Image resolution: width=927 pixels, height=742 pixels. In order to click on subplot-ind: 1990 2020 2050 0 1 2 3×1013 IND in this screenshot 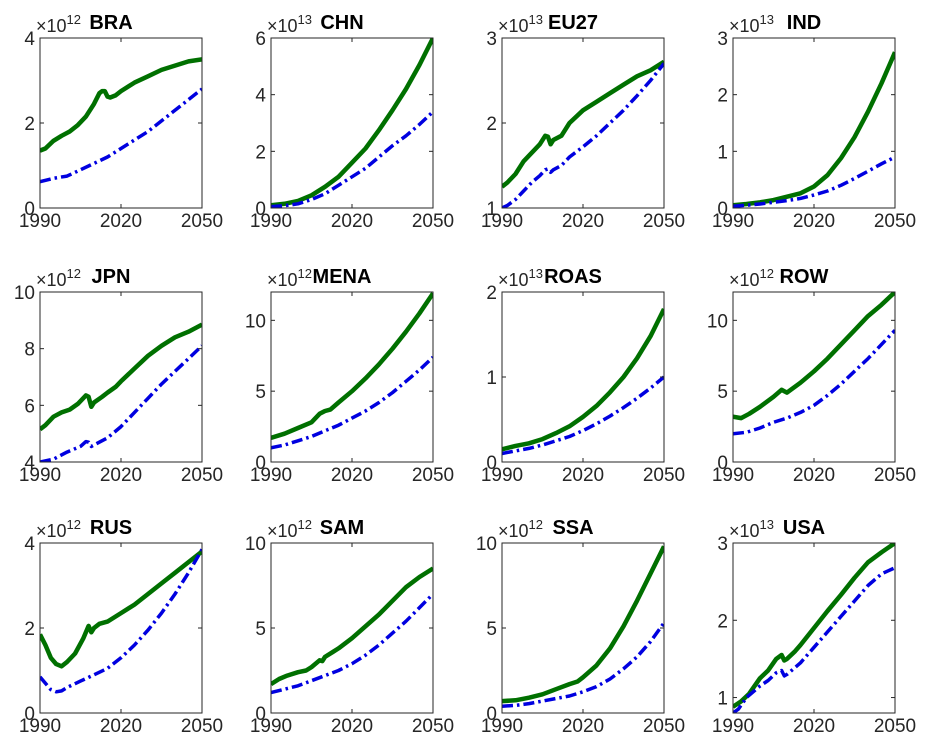, I will do `click(814, 122)`.